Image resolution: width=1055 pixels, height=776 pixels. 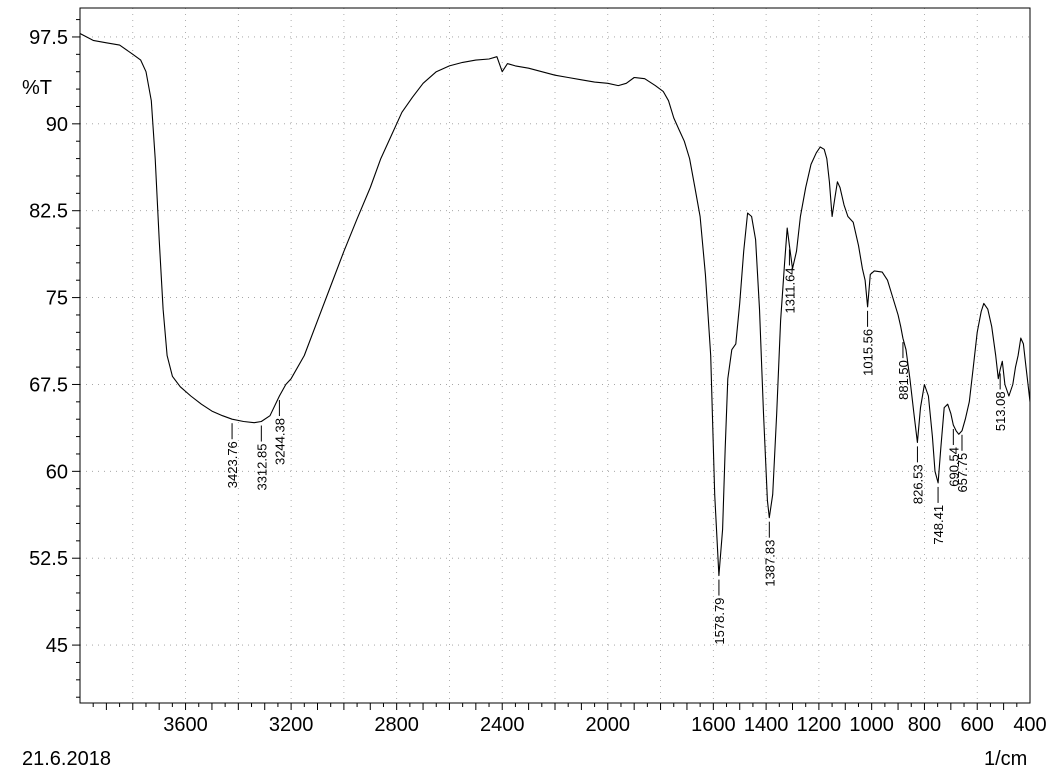 What do you see at coordinates (57, 472) in the screenshot?
I see `y-tick-label: 60` at bounding box center [57, 472].